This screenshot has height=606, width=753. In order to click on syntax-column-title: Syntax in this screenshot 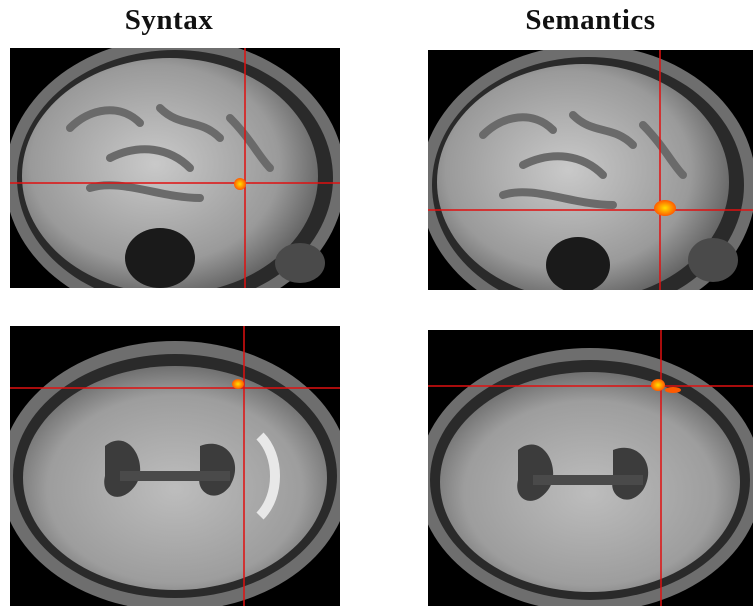, I will do `click(169, 20)`.